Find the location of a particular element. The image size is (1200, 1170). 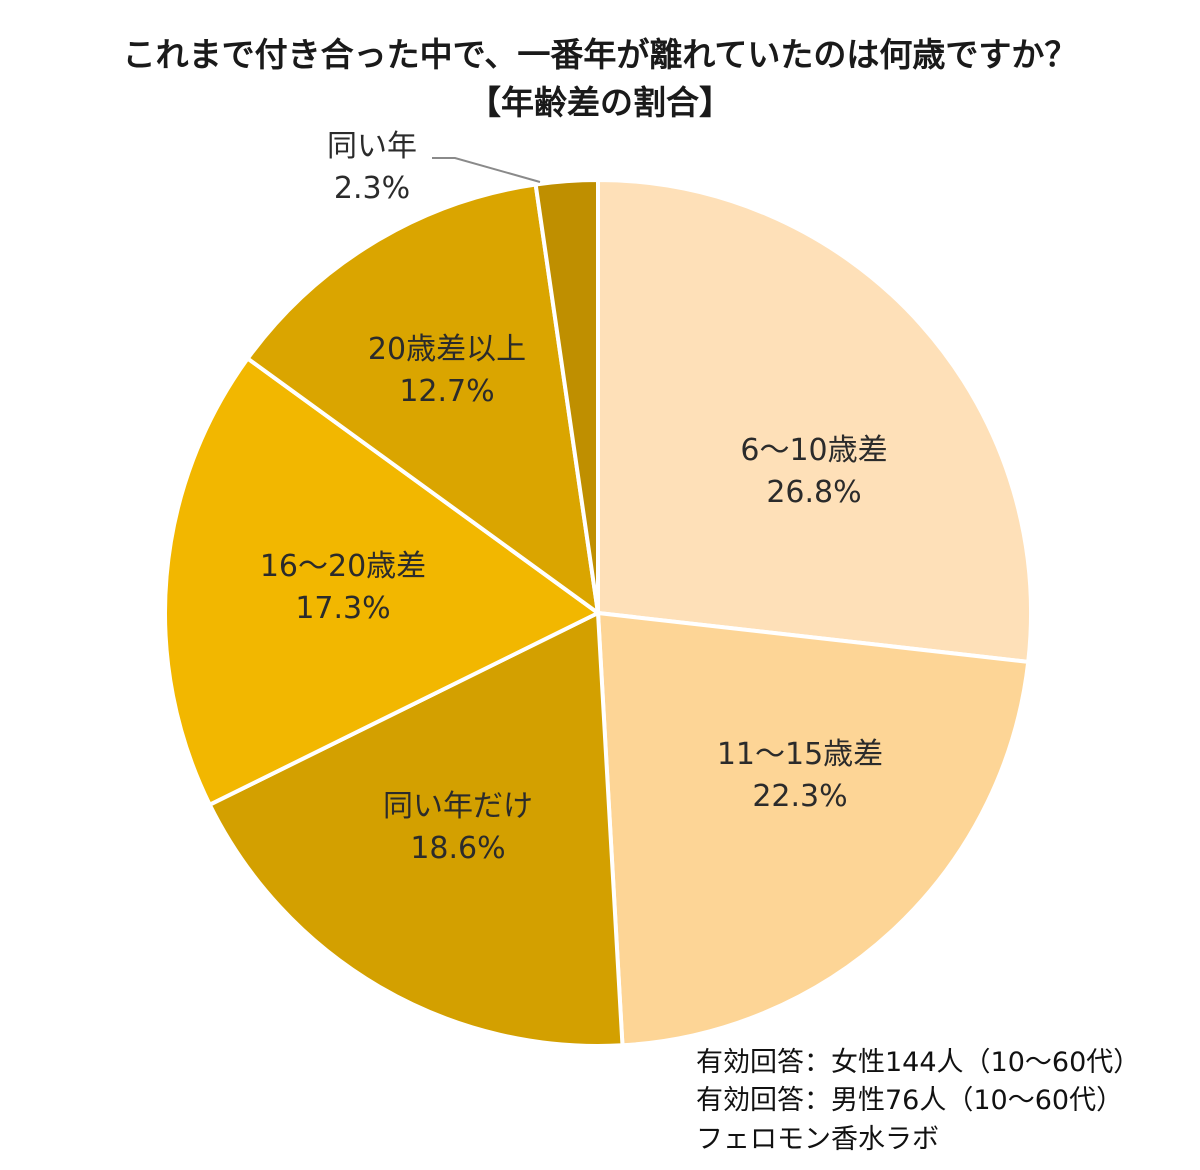

slice-label-same-age: 同い年 2.3% is located at coordinates (372, 168).